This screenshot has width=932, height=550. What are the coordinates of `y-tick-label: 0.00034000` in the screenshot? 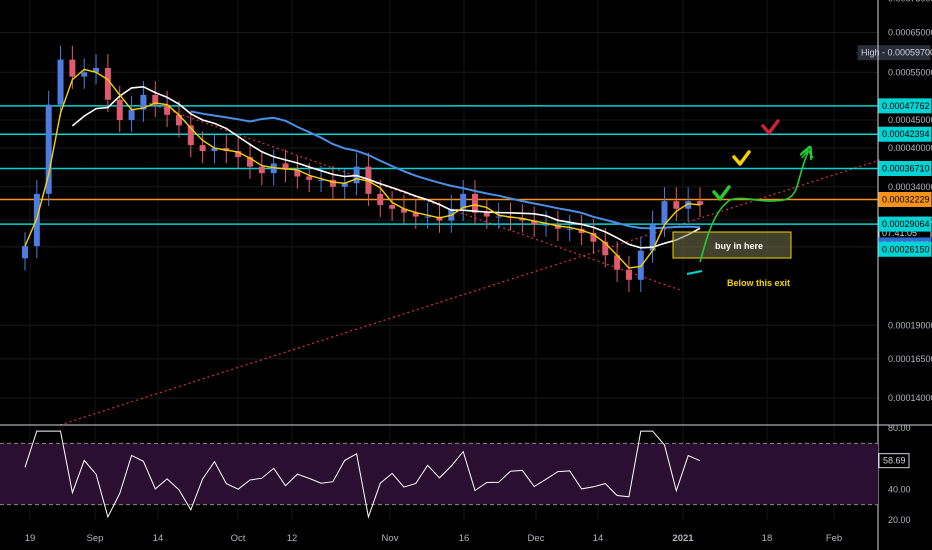 It's located at (910, 187).